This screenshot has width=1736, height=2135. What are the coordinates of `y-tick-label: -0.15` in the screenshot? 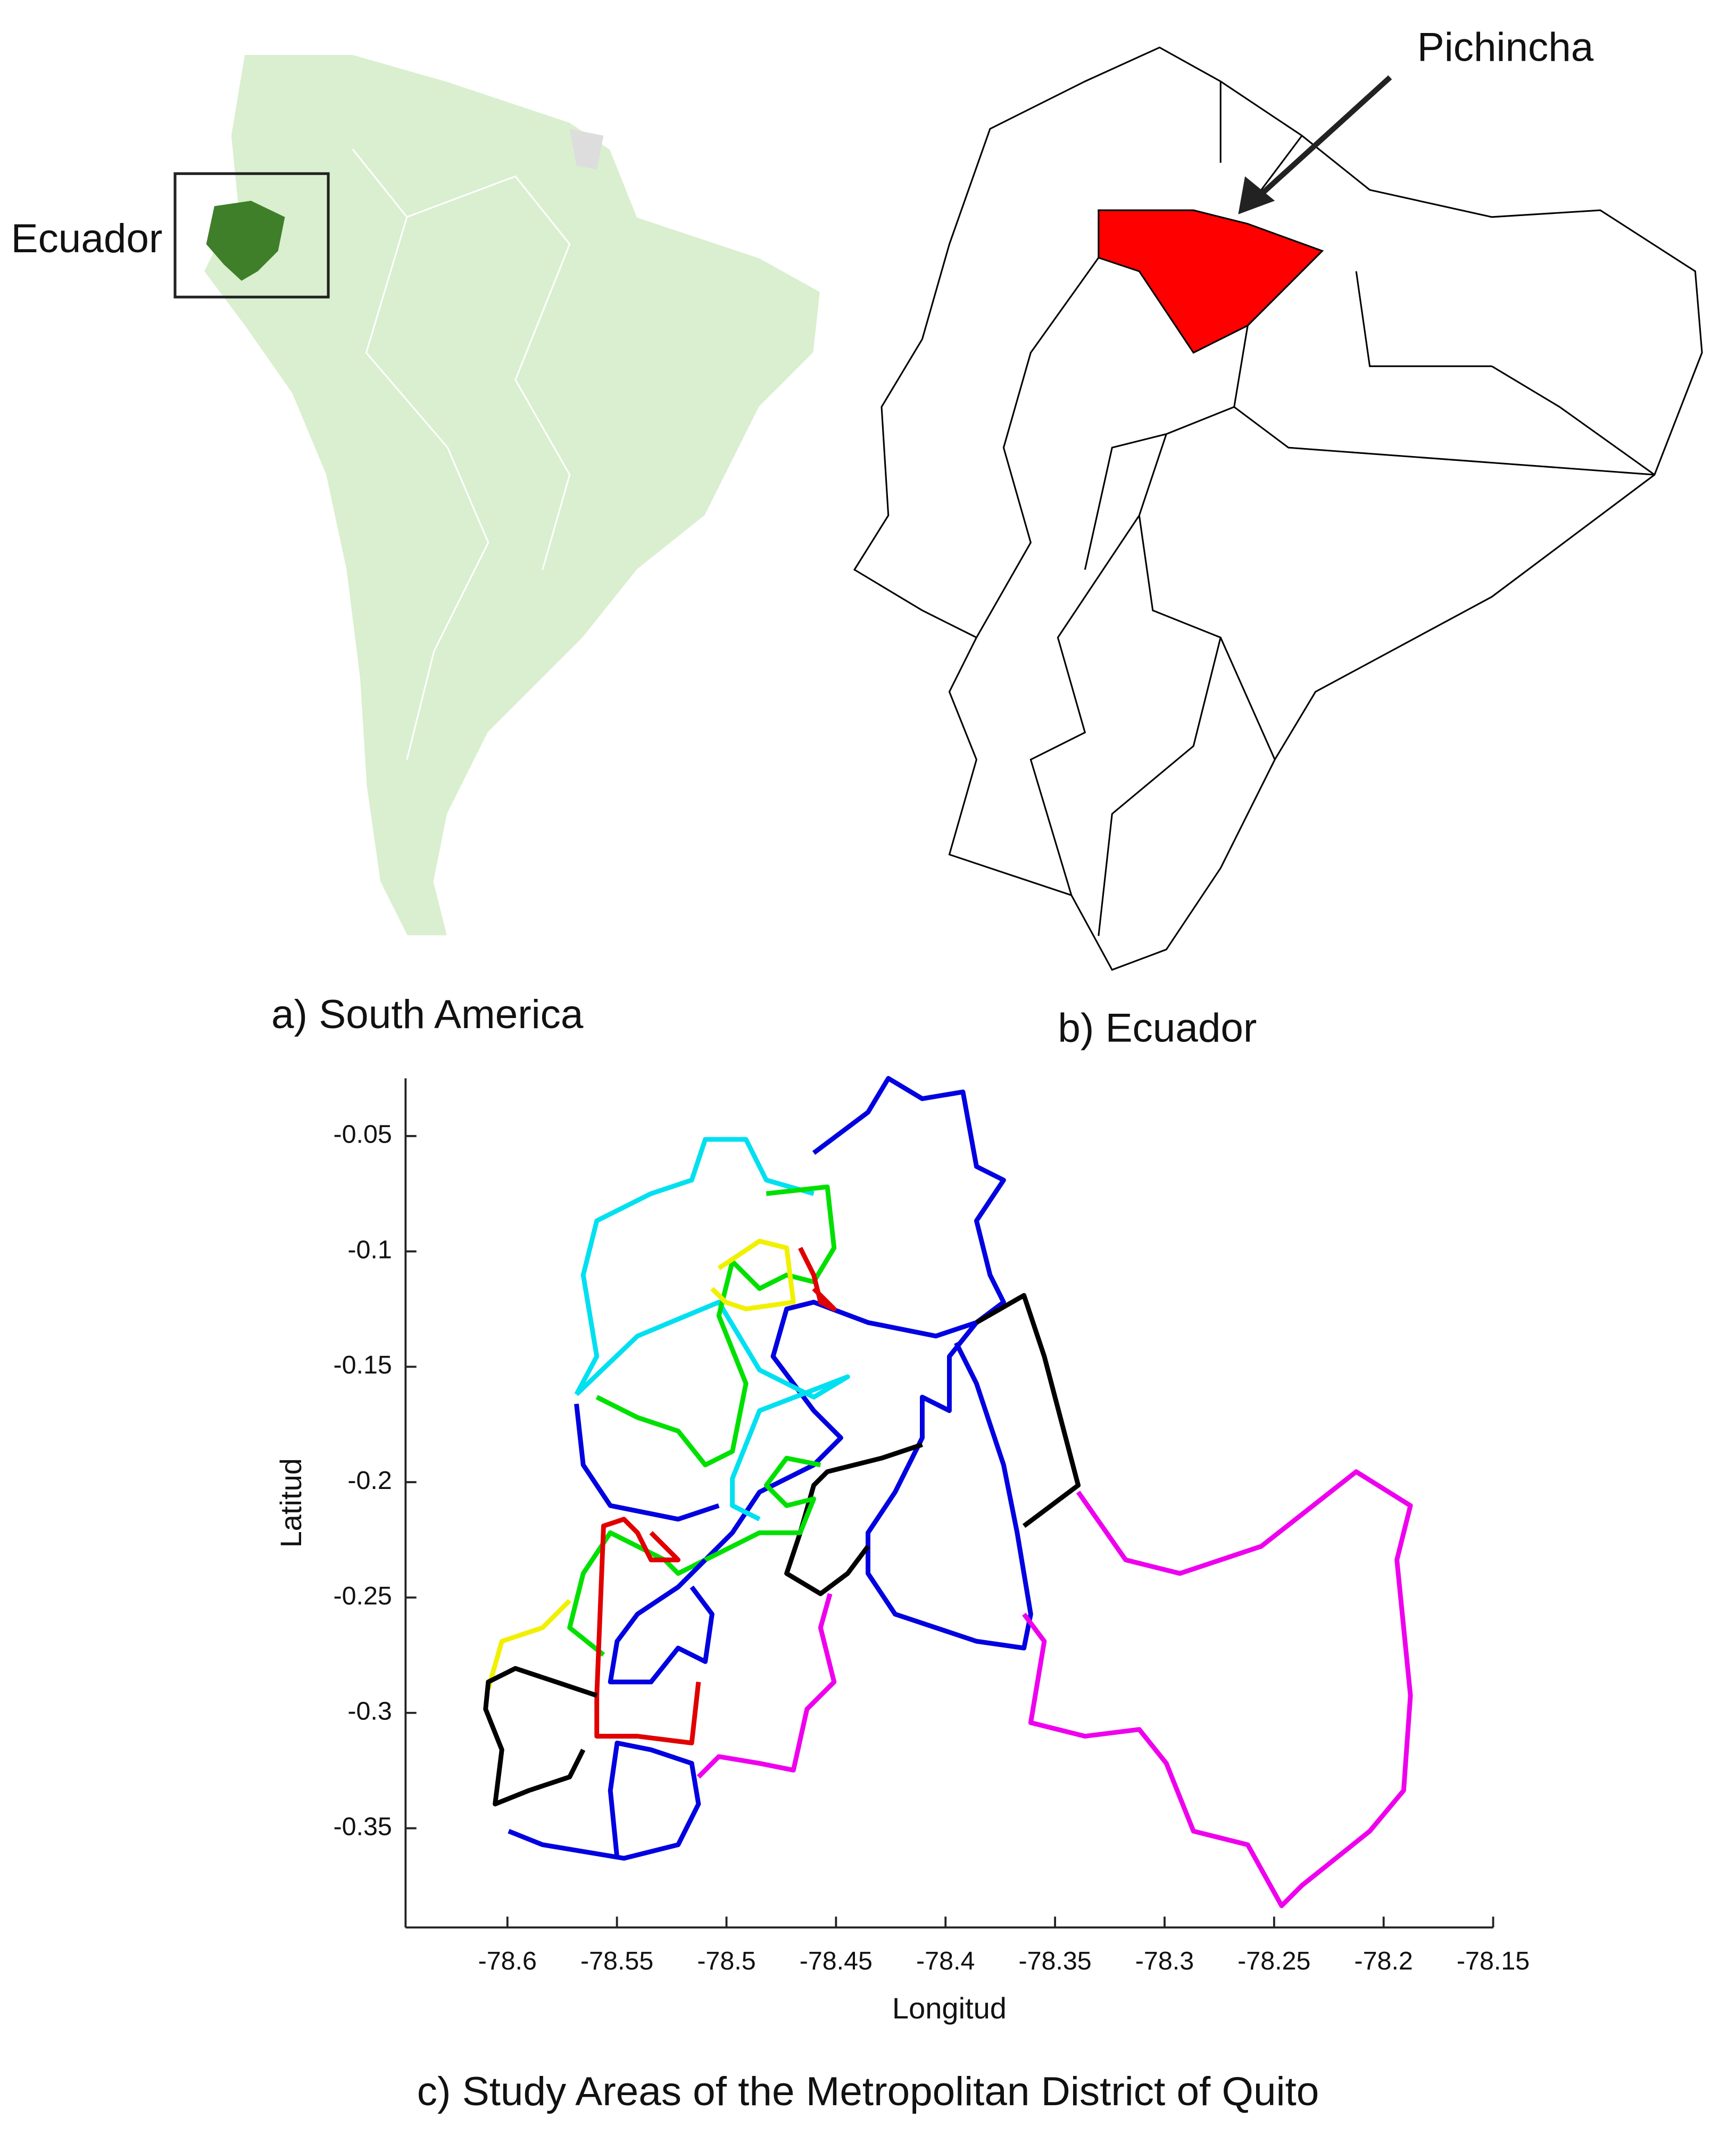 It's located at (362, 1365).